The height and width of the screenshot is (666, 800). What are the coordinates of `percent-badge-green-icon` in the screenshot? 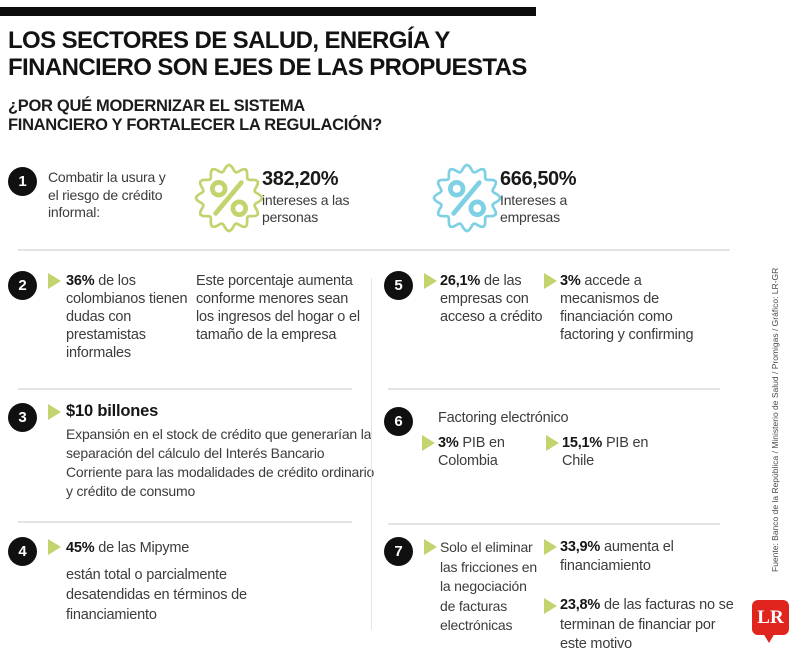 It's located at (229, 198).